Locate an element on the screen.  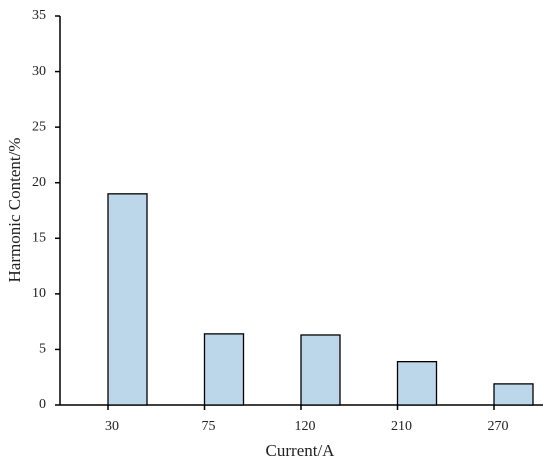
x-tick-label: 210 is located at coordinates (401, 426).